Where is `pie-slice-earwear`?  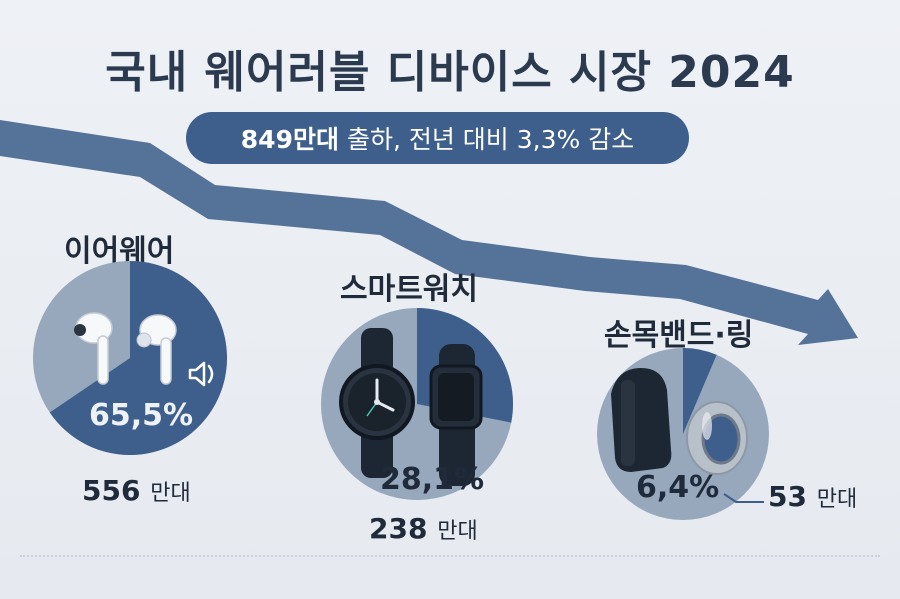
pie-slice-earwear is located at coordinates (138, 358).